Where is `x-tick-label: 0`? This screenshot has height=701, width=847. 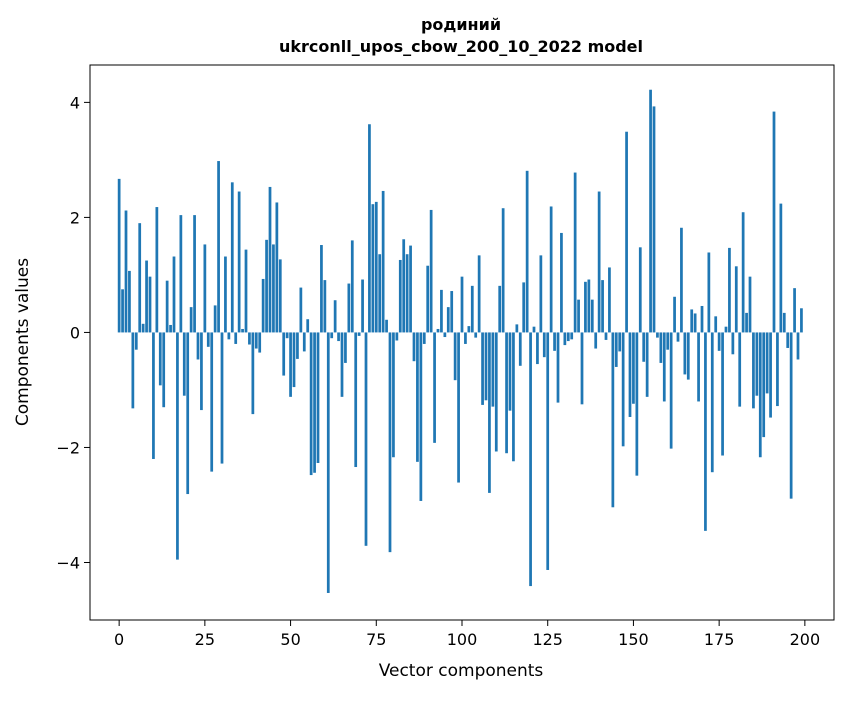 x-tick-label: 0 is located at coordinates (119, 639).